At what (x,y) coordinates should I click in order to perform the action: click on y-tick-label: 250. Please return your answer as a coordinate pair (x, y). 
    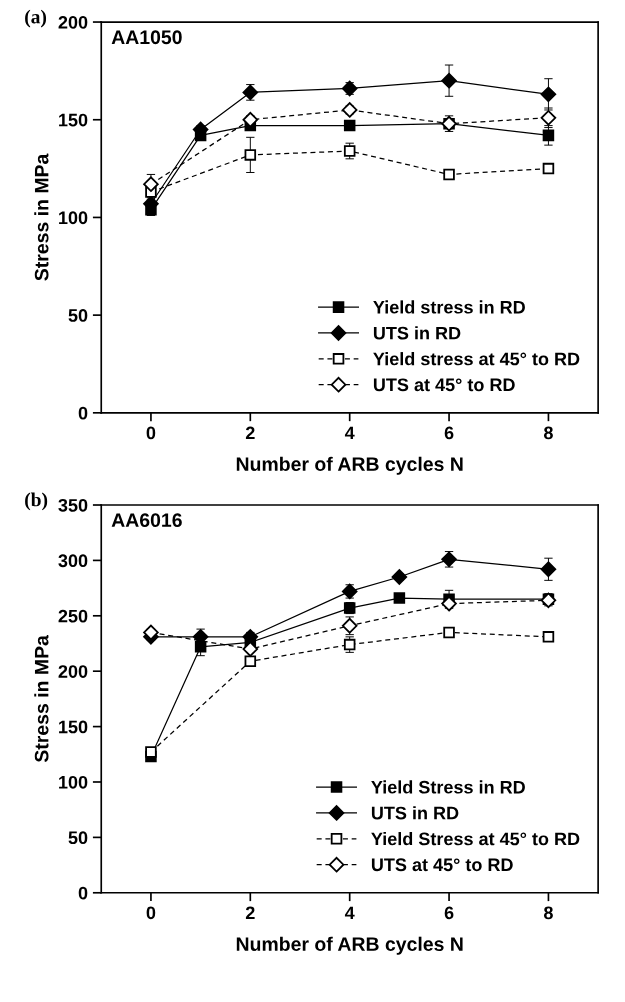
    Looking at the image, I should click on (73, 616).